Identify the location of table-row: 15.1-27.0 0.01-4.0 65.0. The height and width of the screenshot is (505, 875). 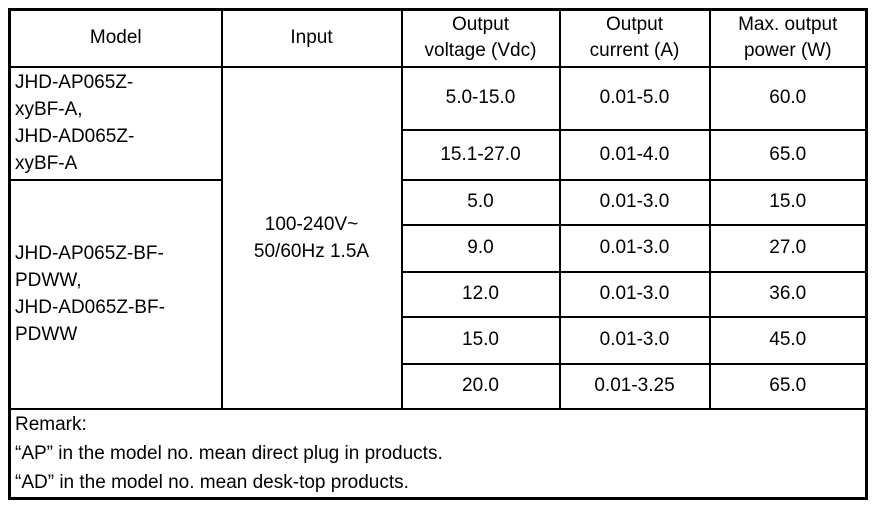
(439, 154).